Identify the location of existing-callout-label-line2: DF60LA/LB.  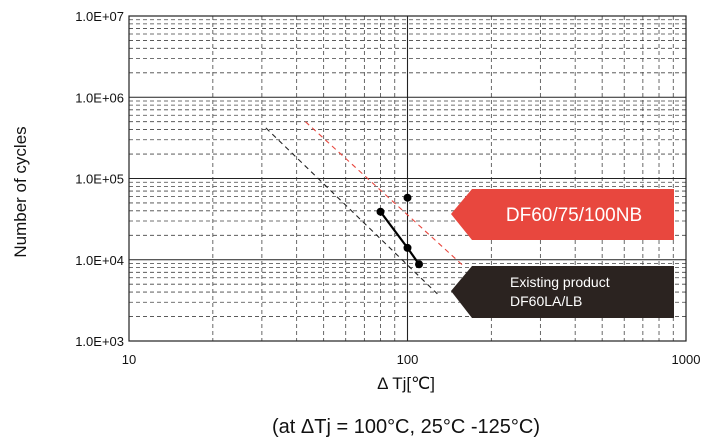
(546, 301).